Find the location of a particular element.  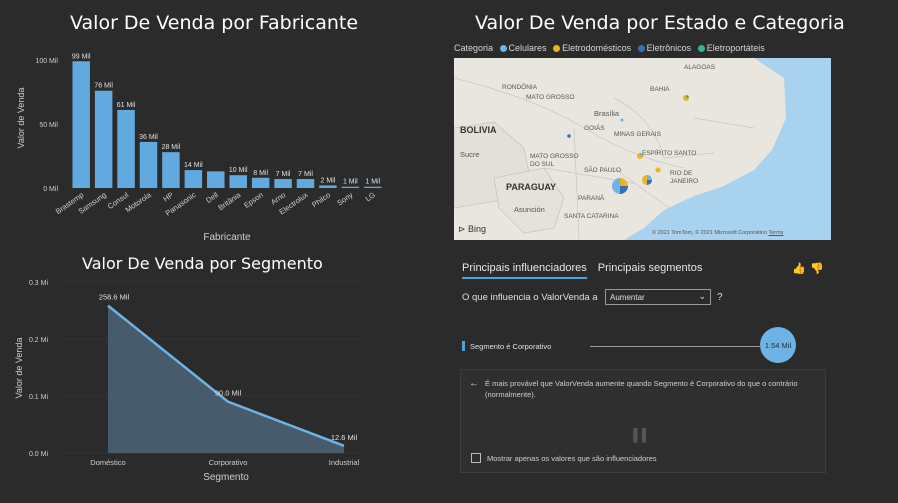

x-tick-label: Sony is located at coordinates (344, 198).